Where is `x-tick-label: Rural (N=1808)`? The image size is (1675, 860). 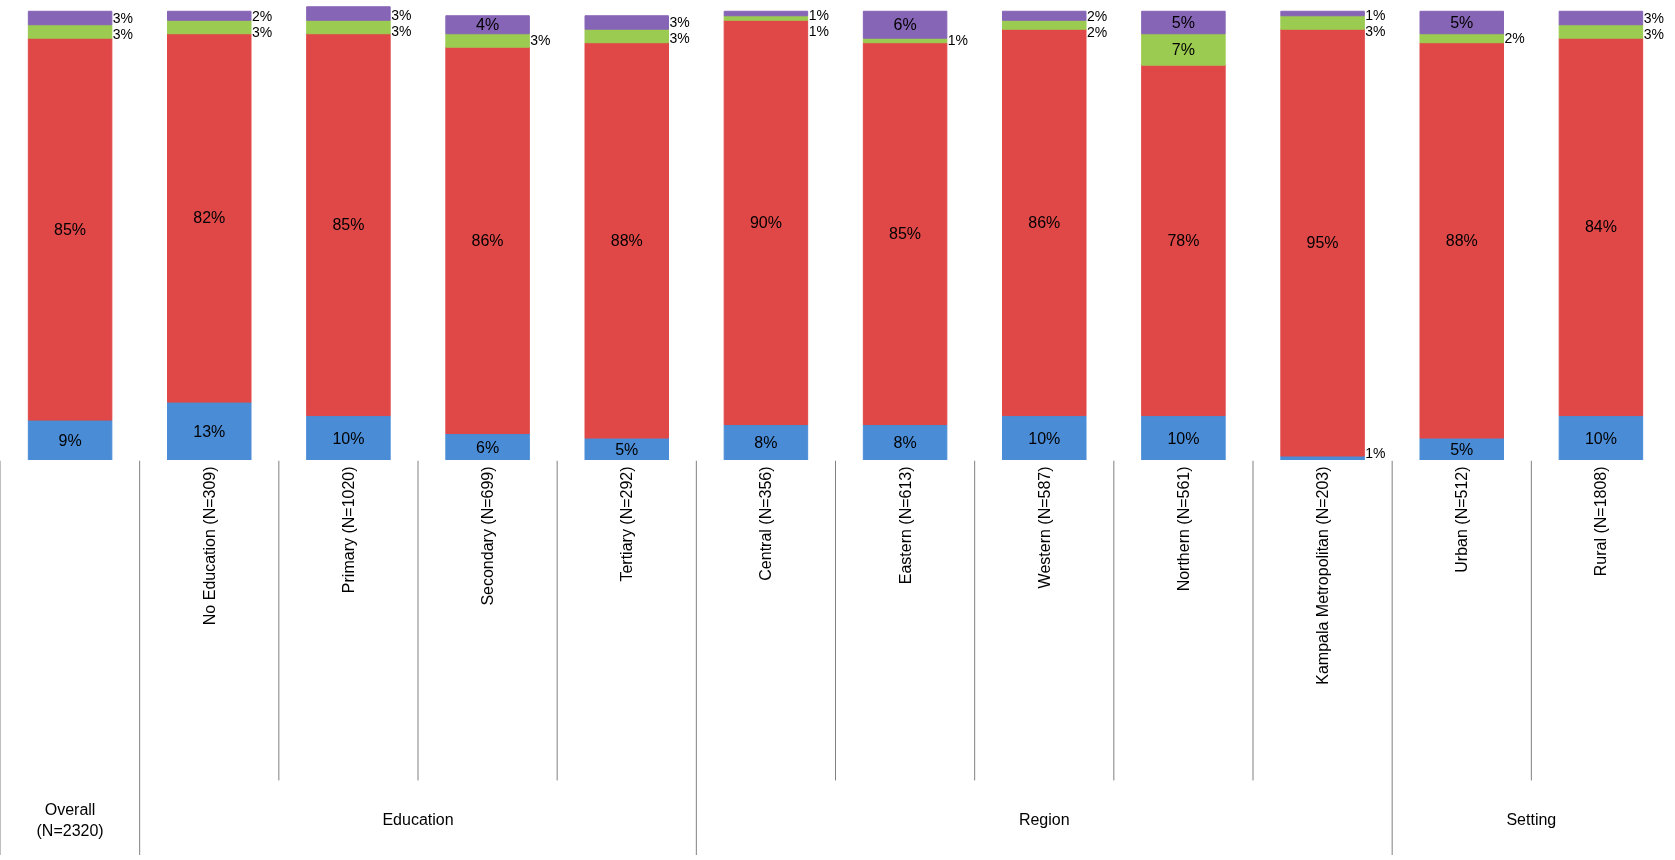
x-tick-label: Rural (N=1808) is located at coordinates (1601, 521).